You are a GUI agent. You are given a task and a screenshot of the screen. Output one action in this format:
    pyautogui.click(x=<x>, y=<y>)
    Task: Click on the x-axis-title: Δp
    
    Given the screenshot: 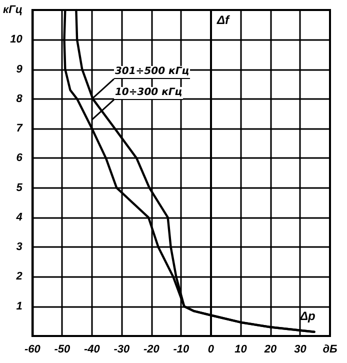 What is the action you would take?
    pyautogui.click(x=307, y=316)
    